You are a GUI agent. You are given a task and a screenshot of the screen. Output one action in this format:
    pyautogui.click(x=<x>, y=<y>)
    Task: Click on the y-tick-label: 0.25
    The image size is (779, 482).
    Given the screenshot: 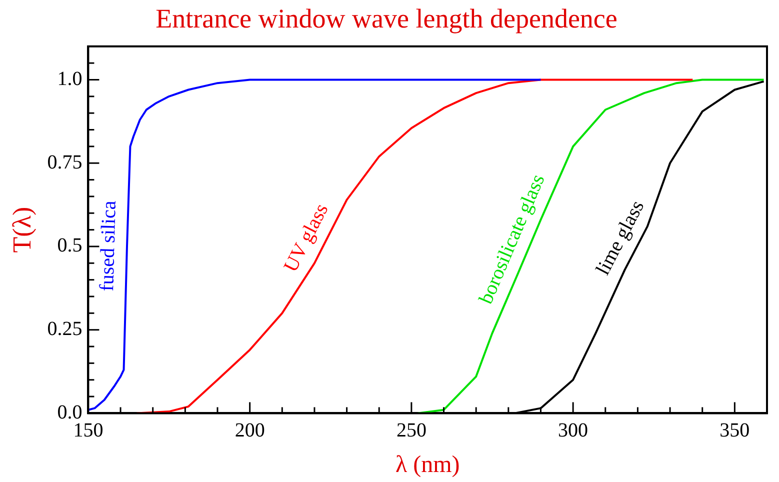 What is the action you would take?
    pyautogui.click(x=64, y=329)
    